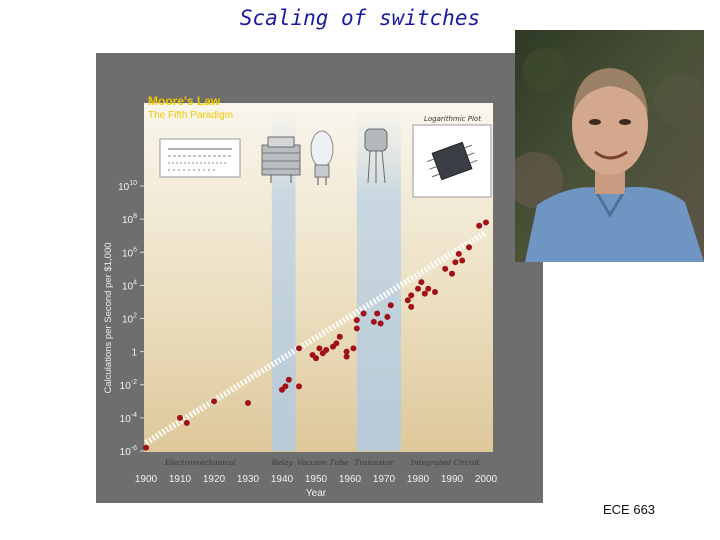 Image resolution: width=720 pixels, height=540 pixels. I want to click on chart-title: Moore's Law, so click(184, 101).